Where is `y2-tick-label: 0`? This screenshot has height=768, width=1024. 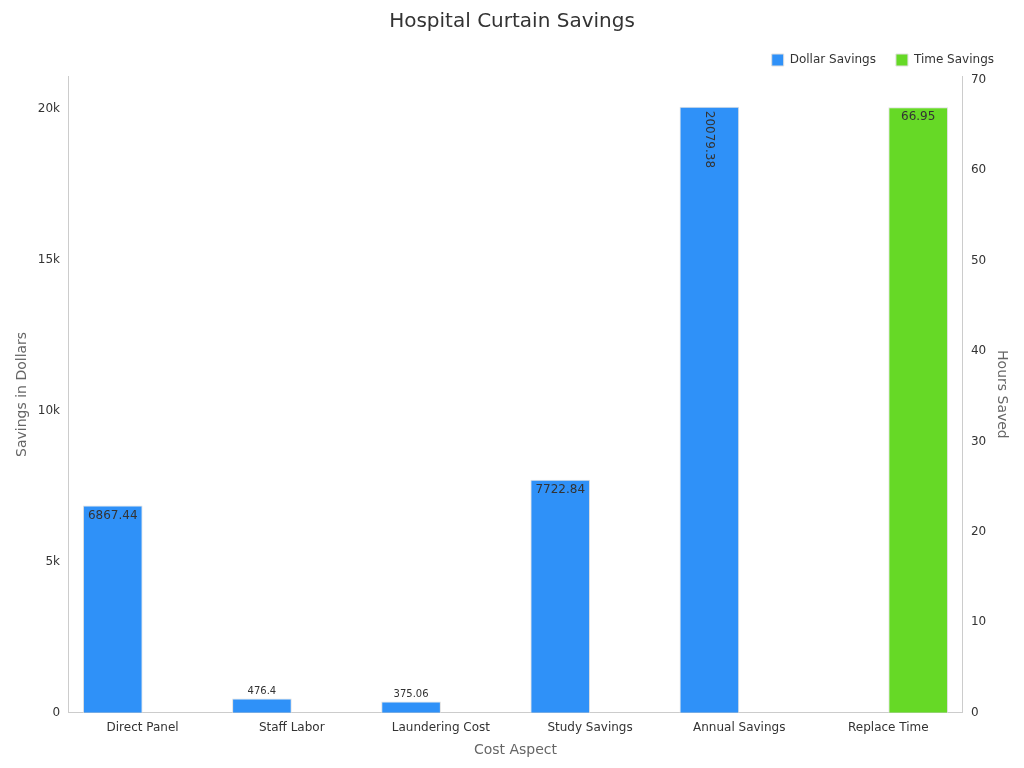 y2-tick-label: 0 is located at coordinates (974, 711).